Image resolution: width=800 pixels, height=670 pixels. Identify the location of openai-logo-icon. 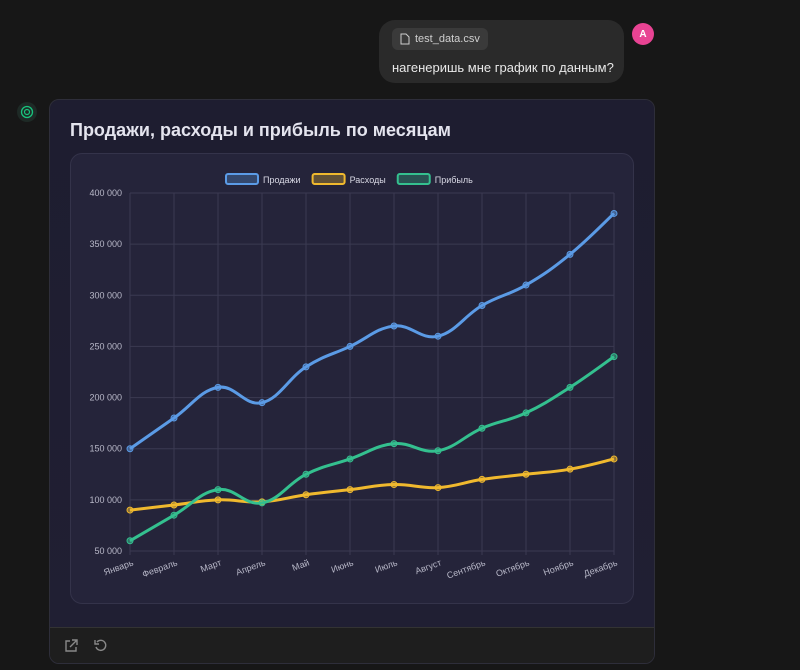
(27, 112).